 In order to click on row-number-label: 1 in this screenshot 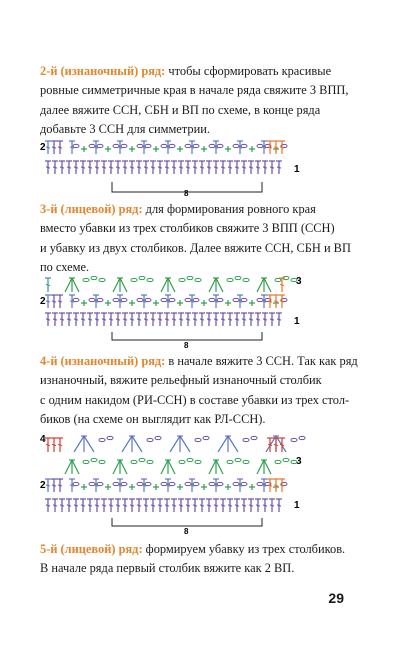, I will do `click(297, 169)`.